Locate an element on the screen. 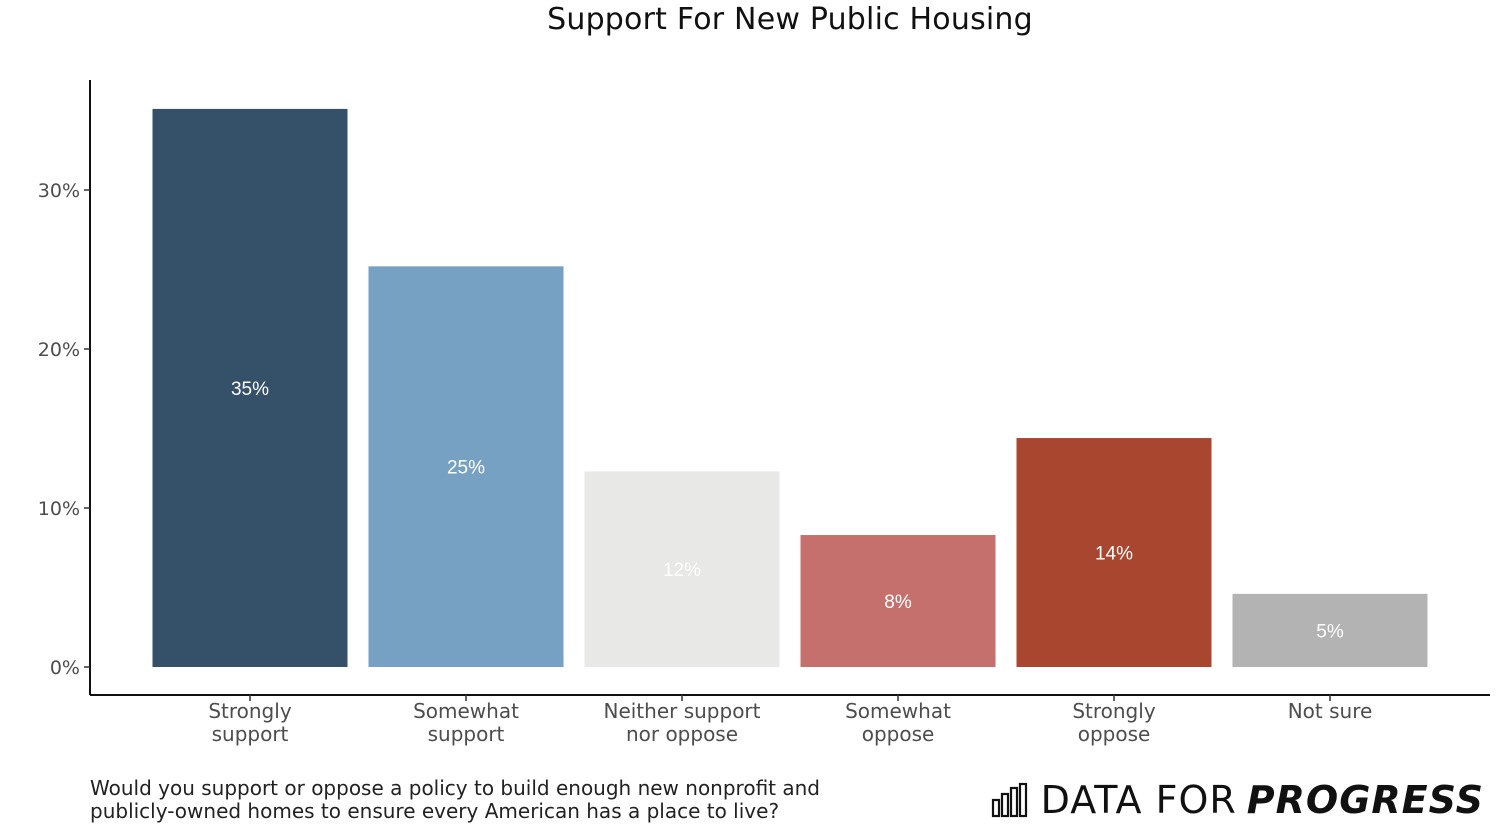 This screenshot has height=833, width=1500. brand-wordmark: DATA FOR PROGRESS is located at coordinates (1262, 800).